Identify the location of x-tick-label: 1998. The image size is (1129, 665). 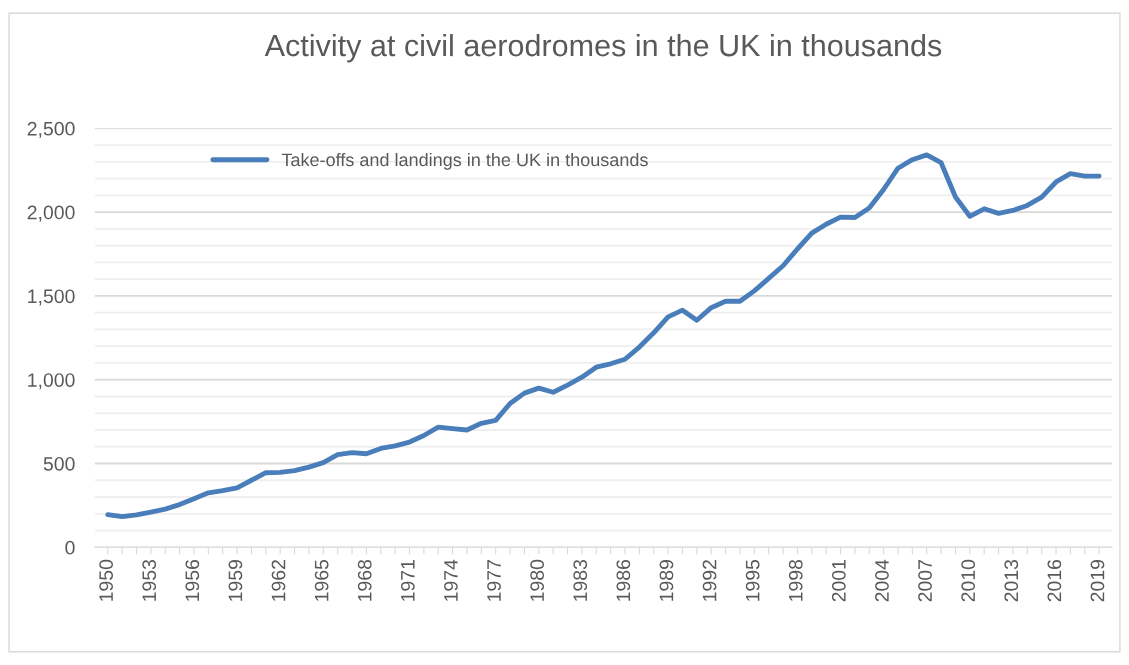
(795, 580).